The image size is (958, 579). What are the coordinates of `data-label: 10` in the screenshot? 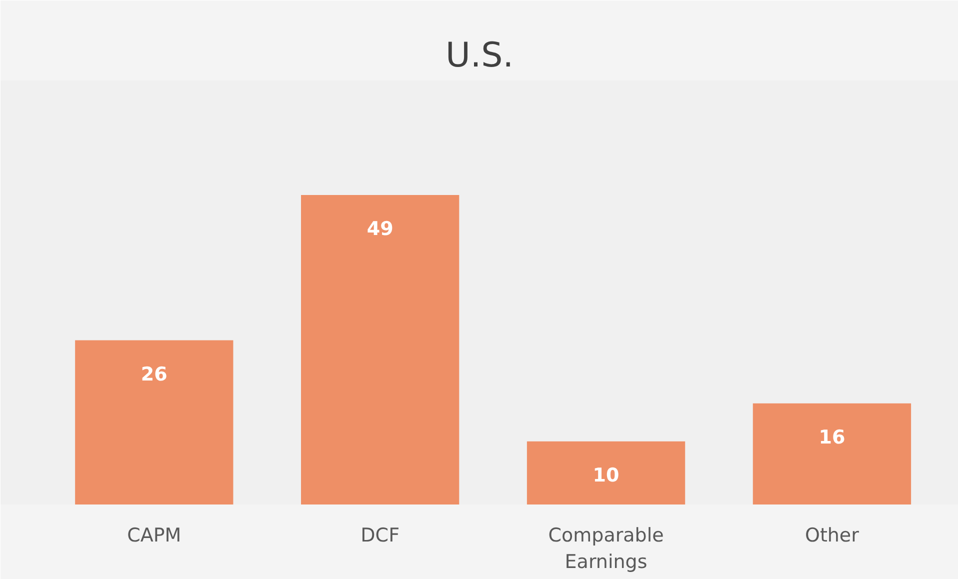 It's located at (606, 475).